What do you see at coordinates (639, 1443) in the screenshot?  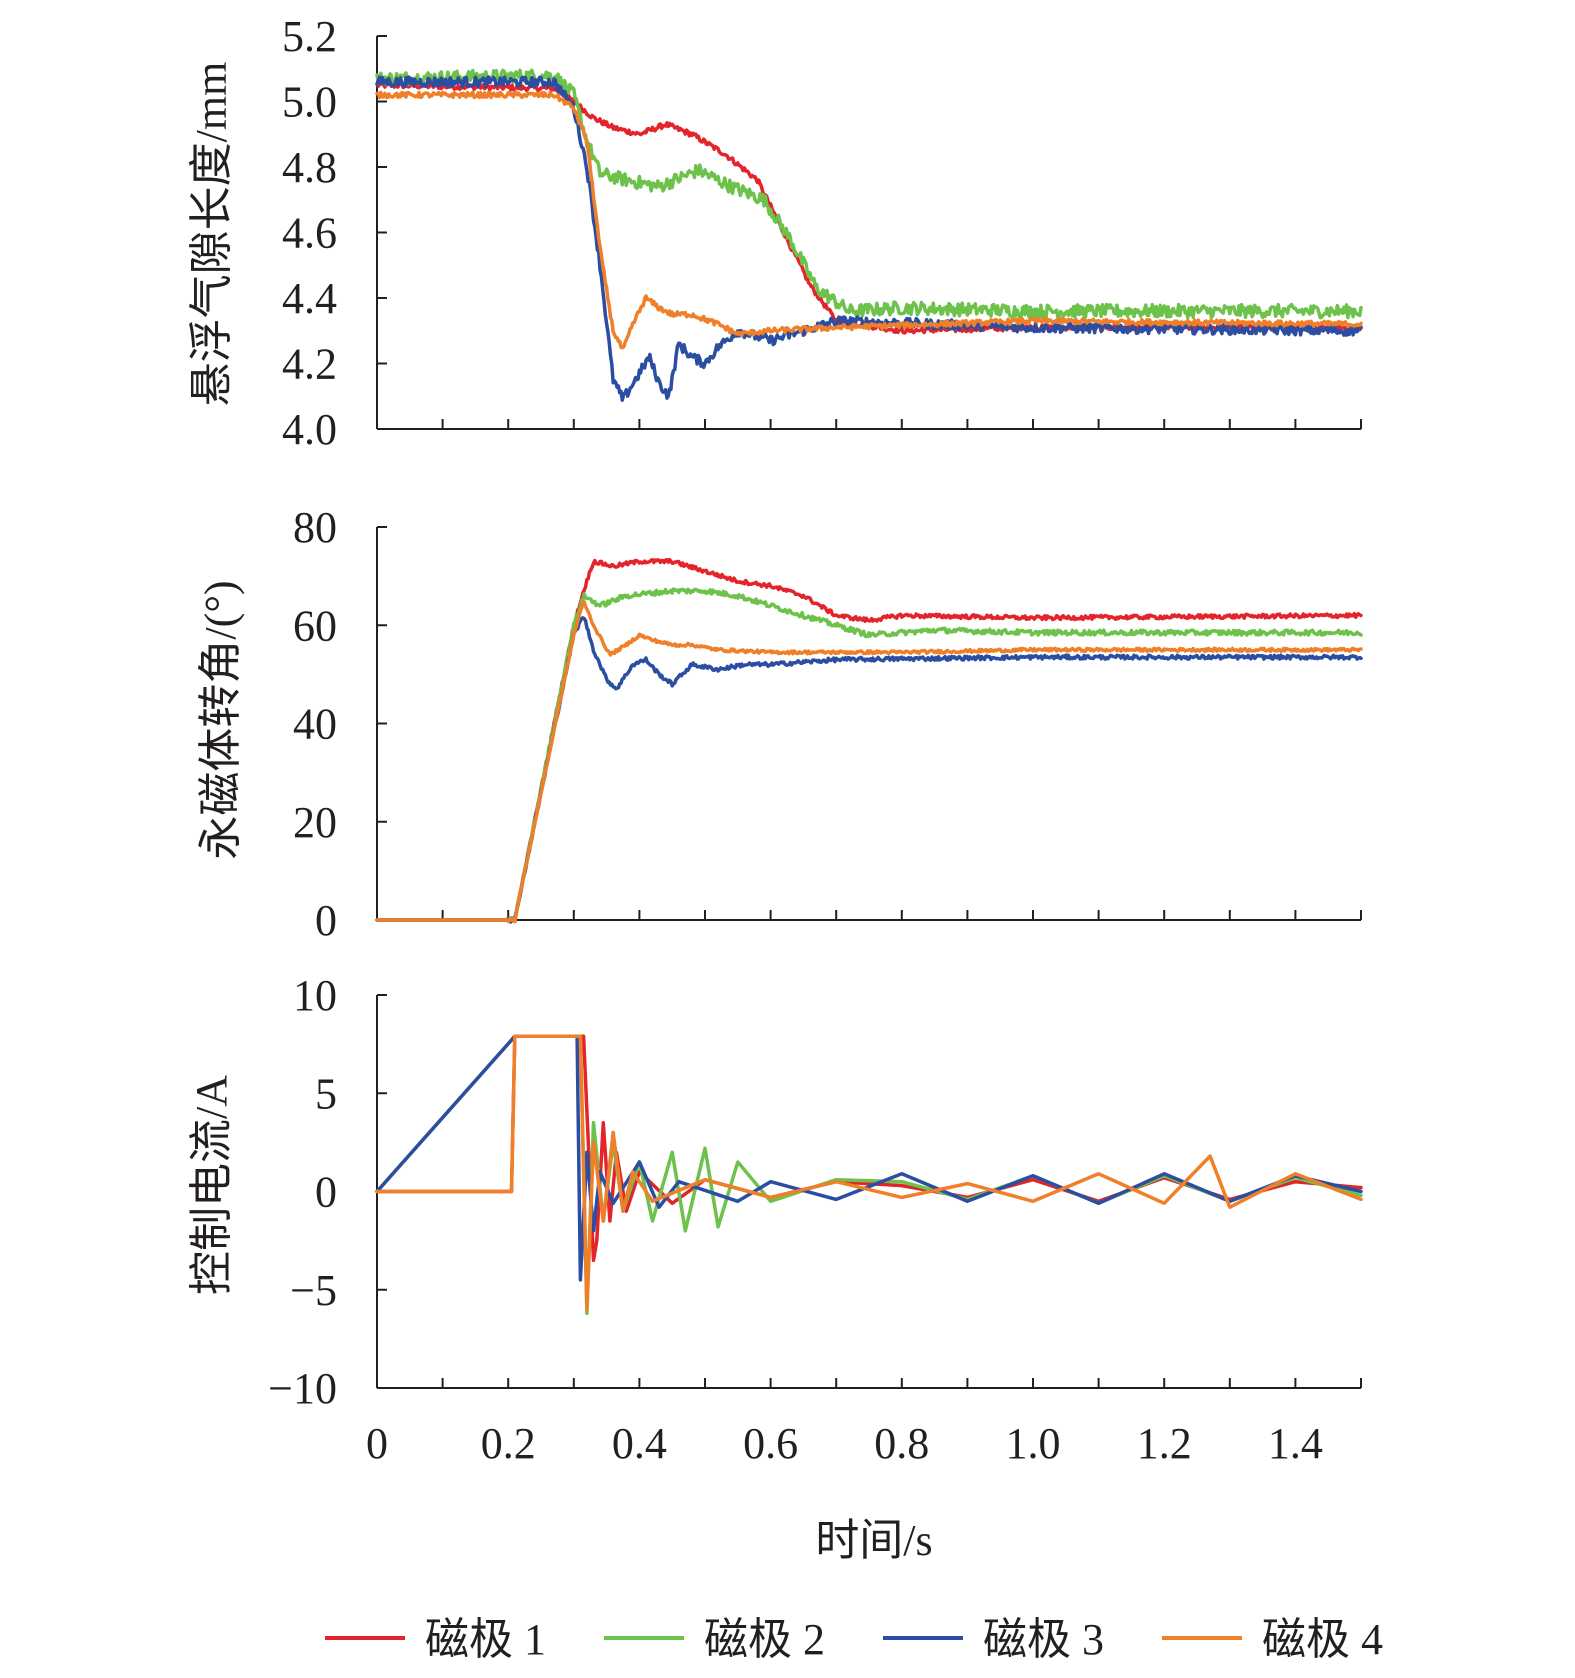 I see `x-tick-label: 0.4` at bounding box center [639, 1443].